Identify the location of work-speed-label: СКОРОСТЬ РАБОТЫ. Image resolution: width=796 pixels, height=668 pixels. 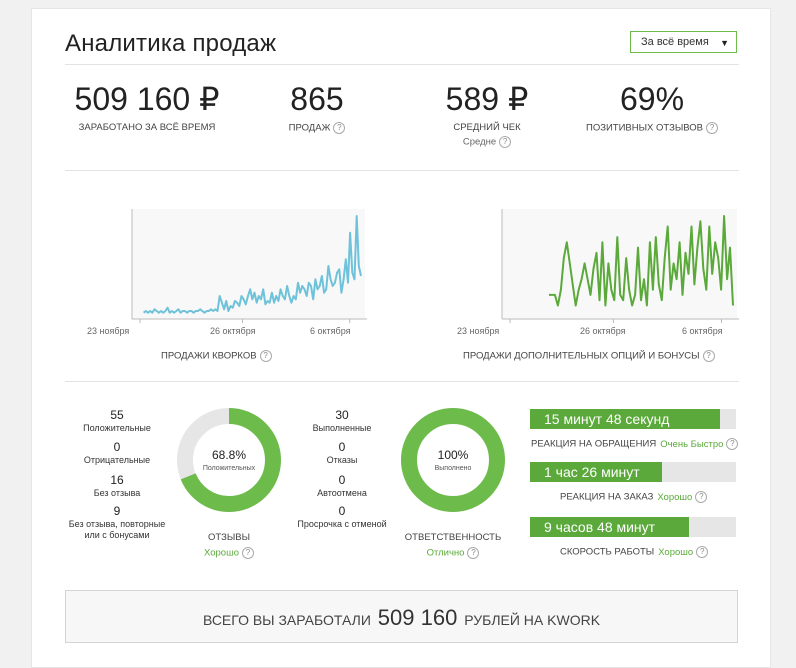
(607, 552).